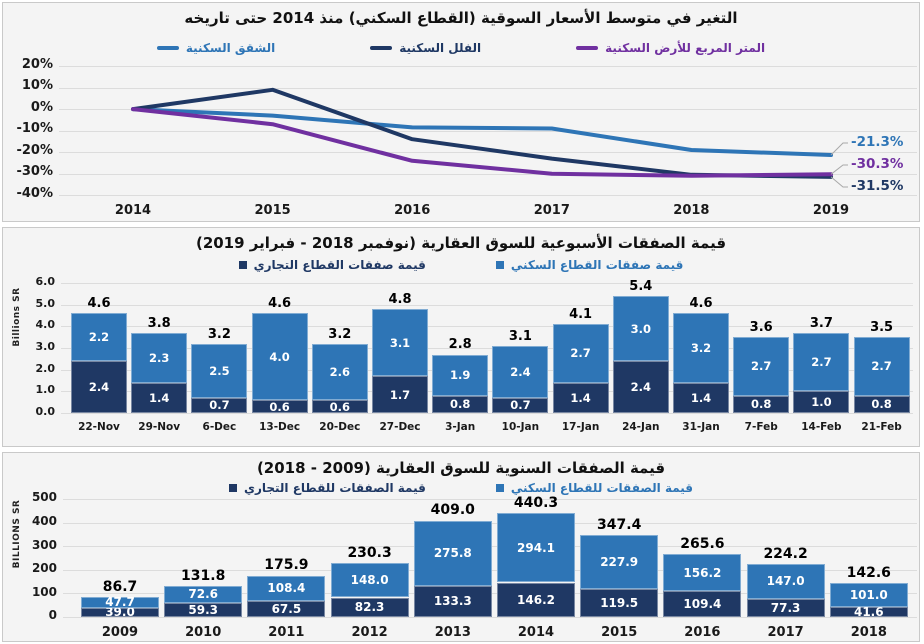 The height and width of the screenshot is (644, 924). What do you see at coordinates (452, 632) in the screenshot?
I see `x-axis-category-label: 2013` at bounding box center [452, 632].